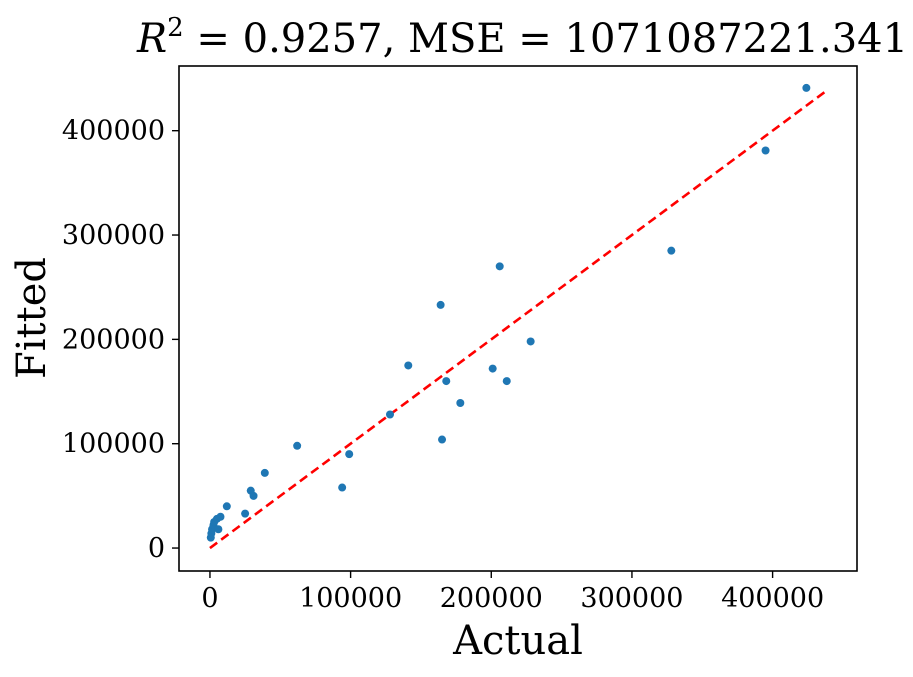  What do you see at coordinates (113, 131) in the screenshot?
I see `y-tick-label: 400000` at bounding box center [113, 131].